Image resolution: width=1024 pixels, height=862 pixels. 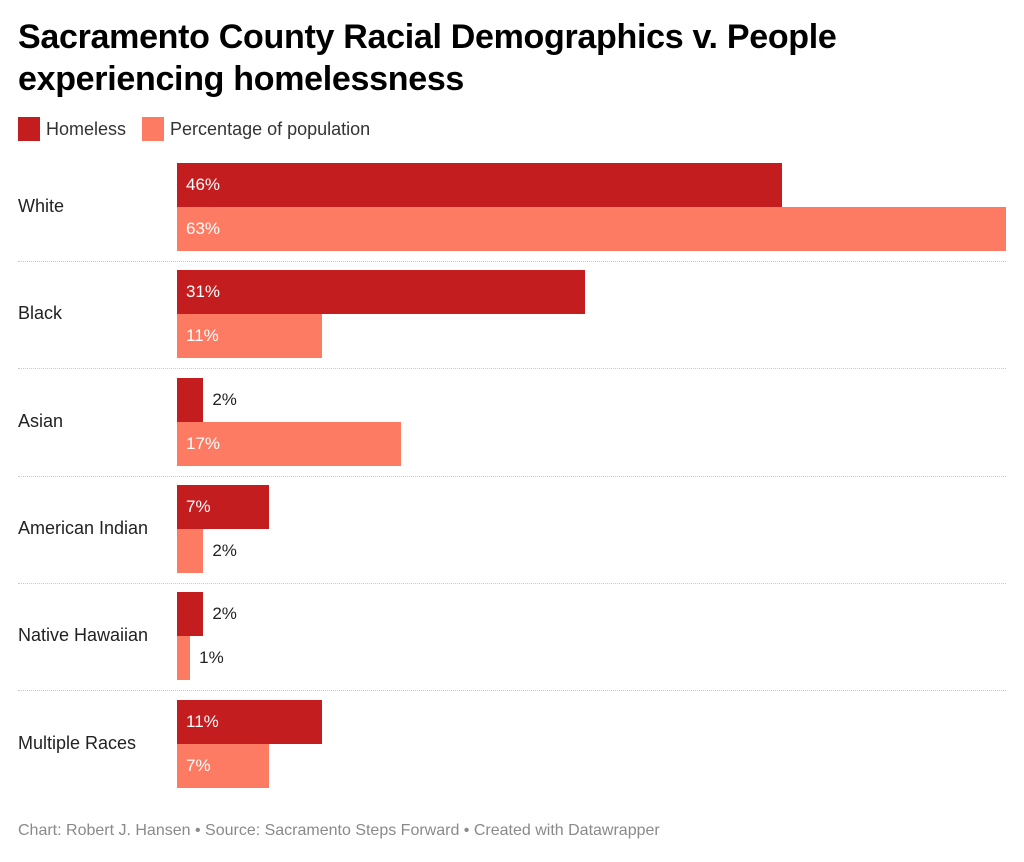 I want to click on category-label: American Indian, so click(x=83, y=527).